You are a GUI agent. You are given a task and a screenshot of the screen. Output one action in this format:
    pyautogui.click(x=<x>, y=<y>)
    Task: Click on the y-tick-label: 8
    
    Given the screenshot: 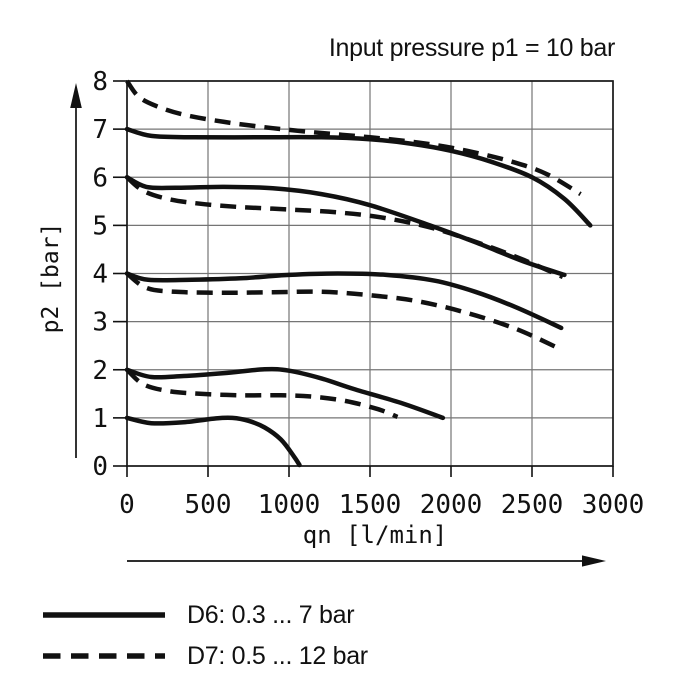 What is the action you would take?
    pyautogui.click(x=100, y=82)
    